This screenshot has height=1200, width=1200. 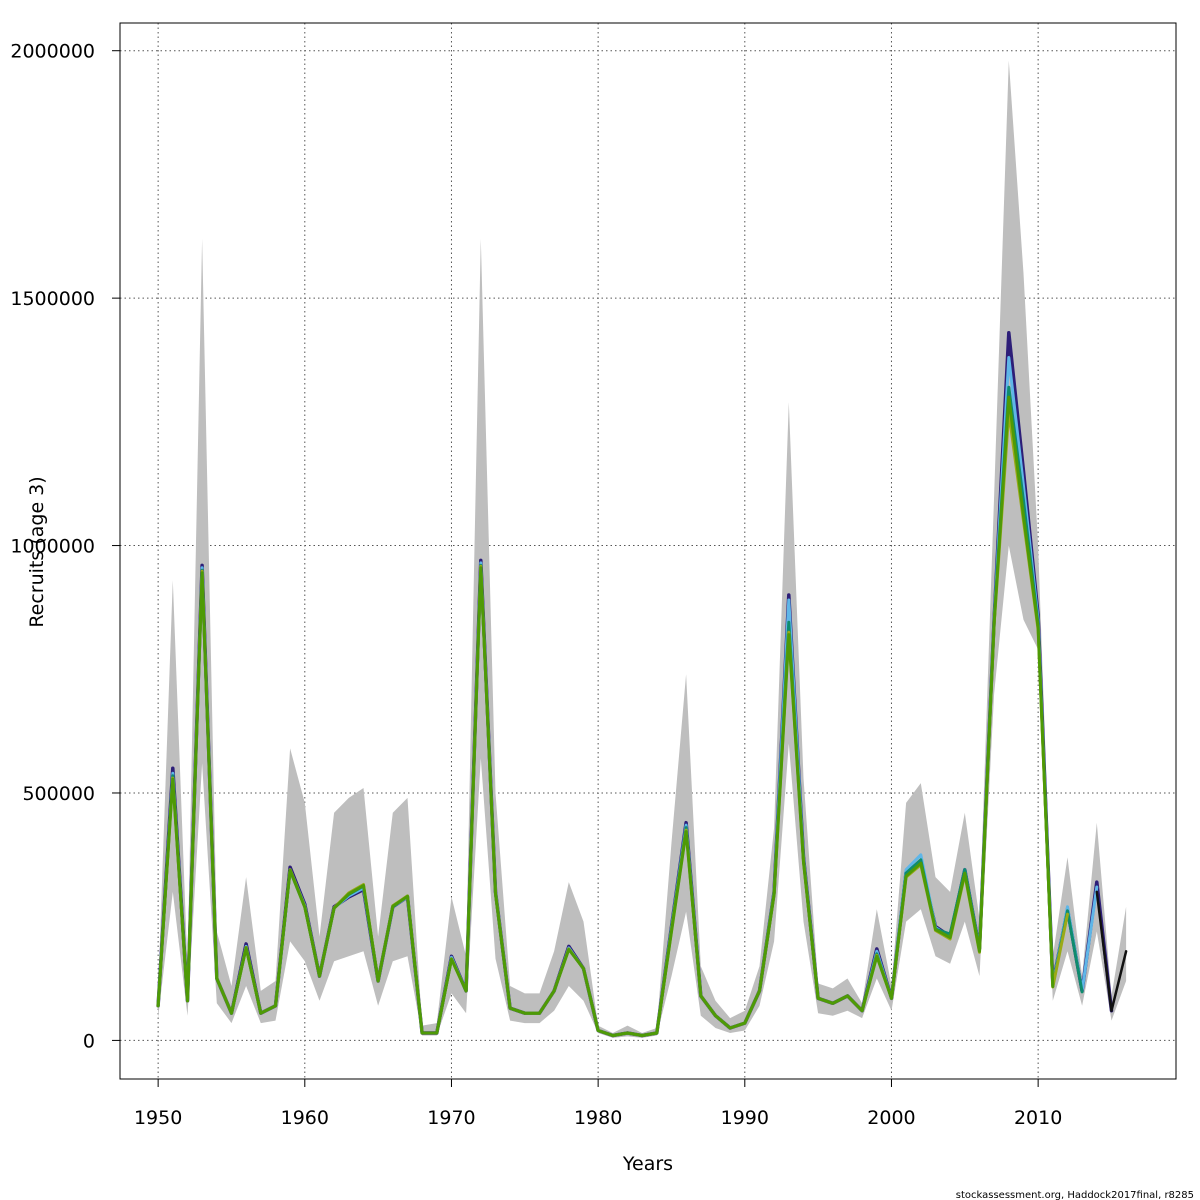 I want to click on y-tick-label: 0, so click(x=89, y=1041).